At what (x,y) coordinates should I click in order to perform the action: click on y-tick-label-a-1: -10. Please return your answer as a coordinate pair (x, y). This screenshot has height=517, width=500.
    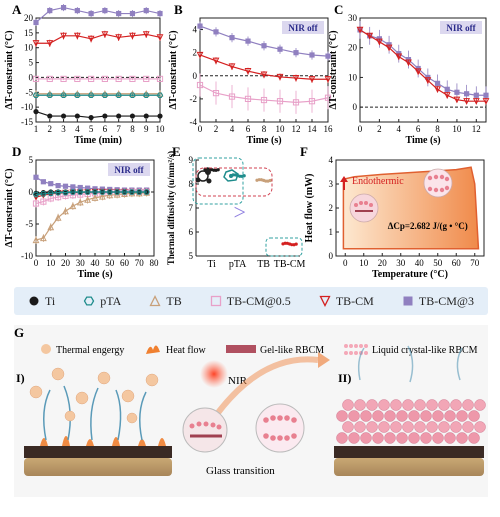
    Looking at the image, I should click on (27, 107).